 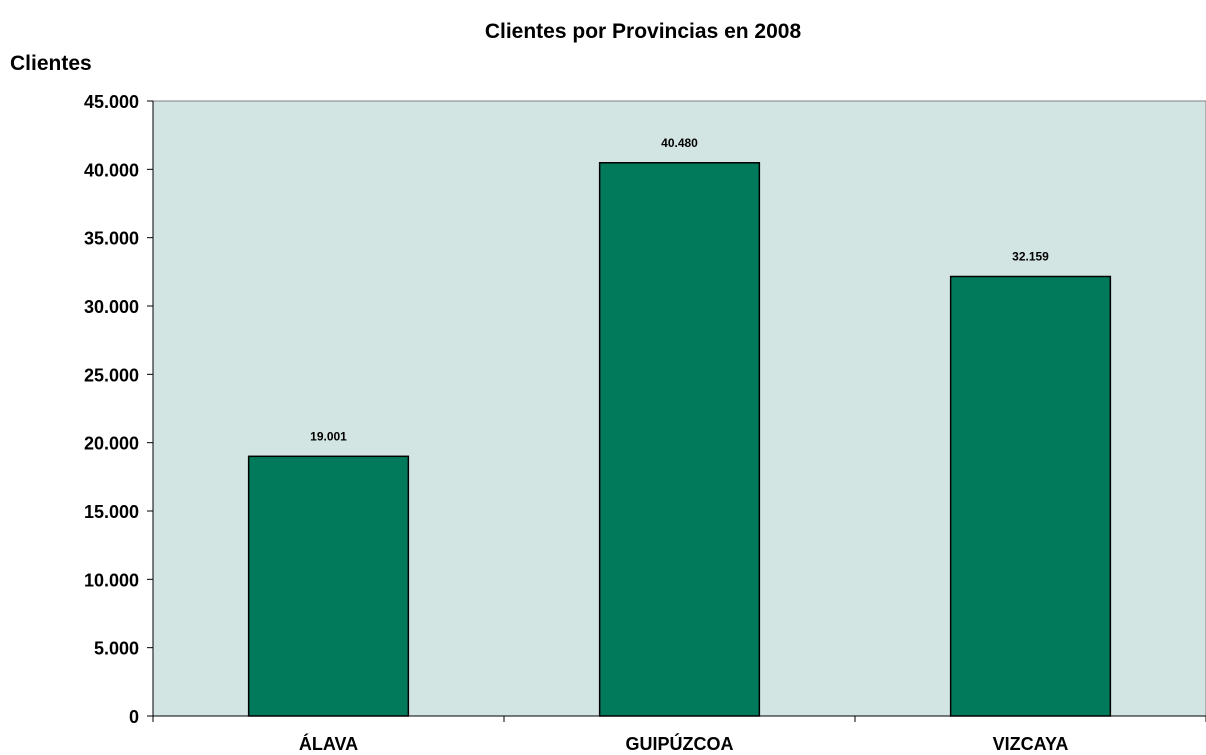 What do you see at coordinates (1031, 744) in the screenshot?
I see `x-category-label: VIZCAYA` at bounding box center [1031, 744].